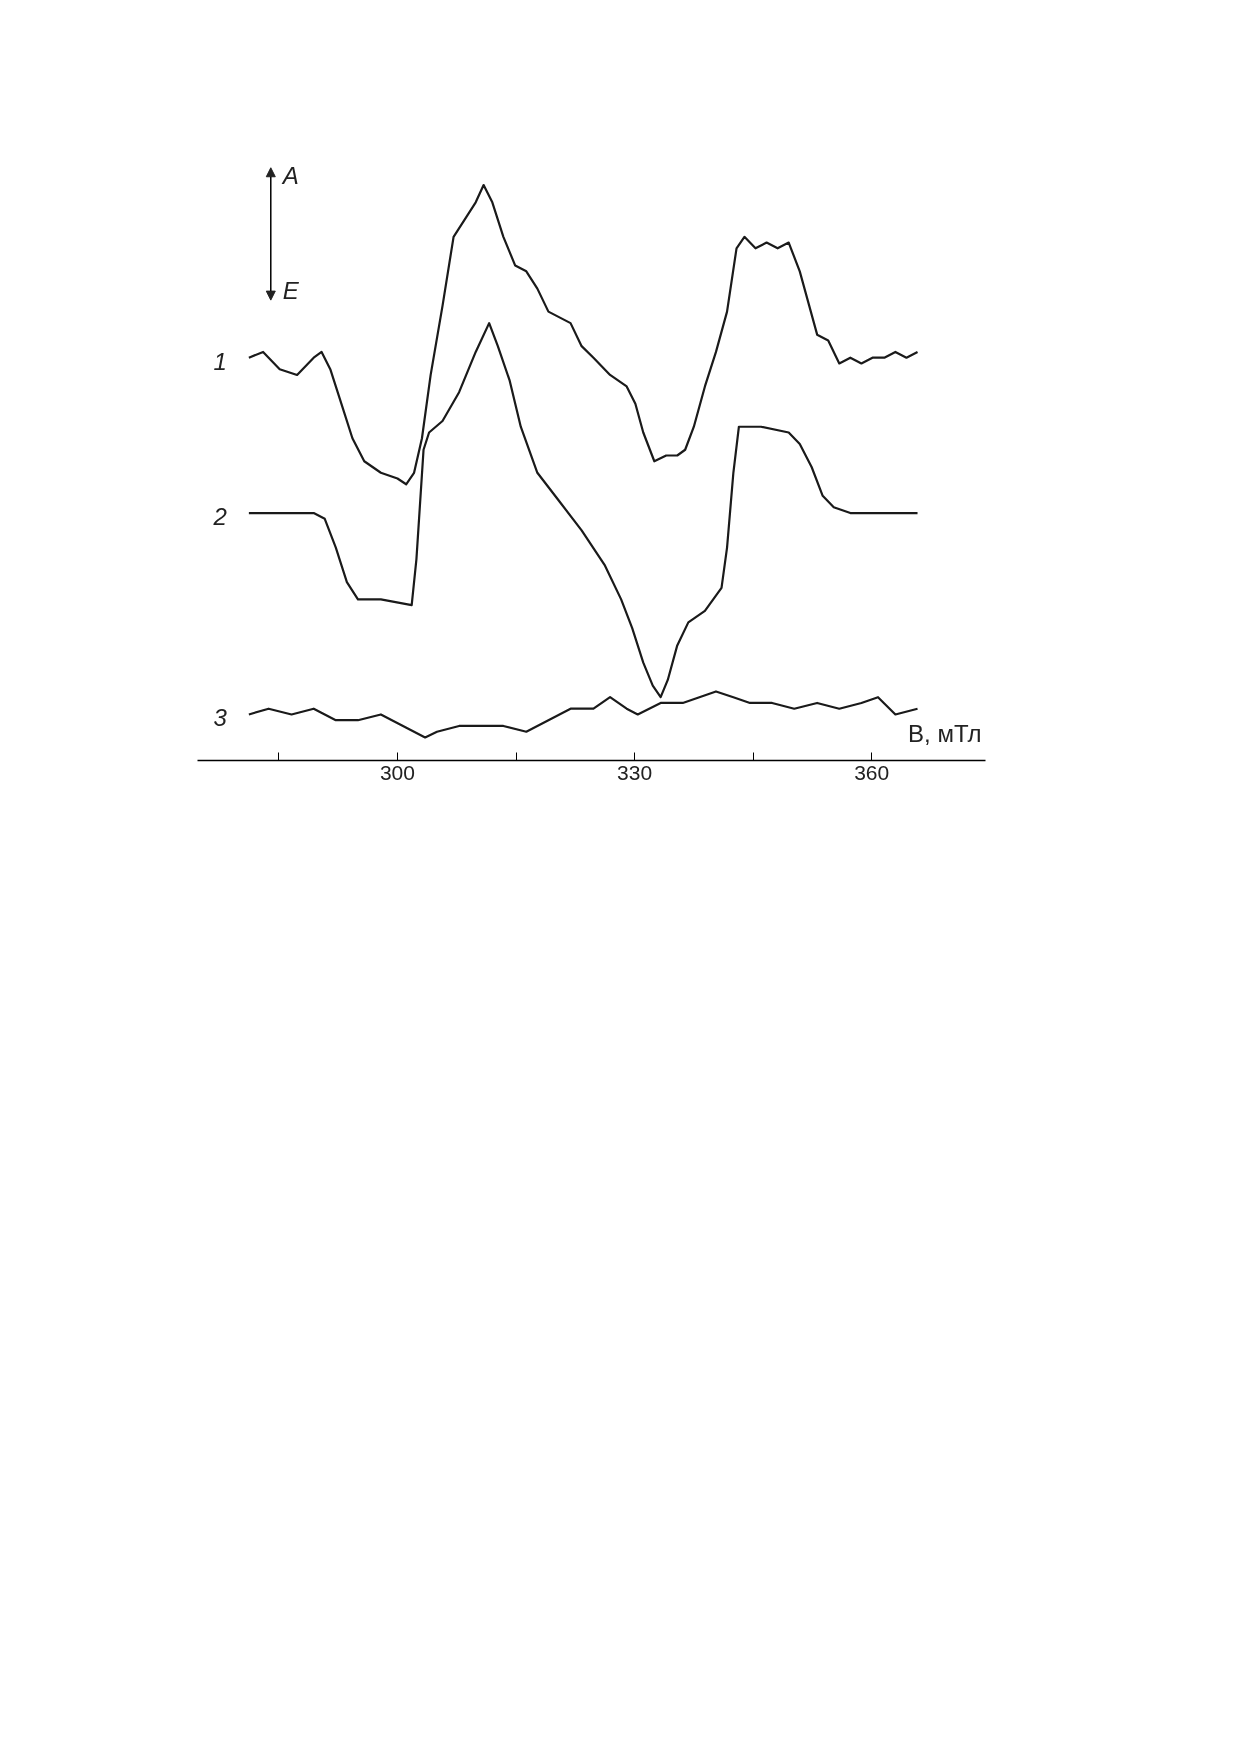  I want to click on x-tick-label: 300, so click(397, 772).